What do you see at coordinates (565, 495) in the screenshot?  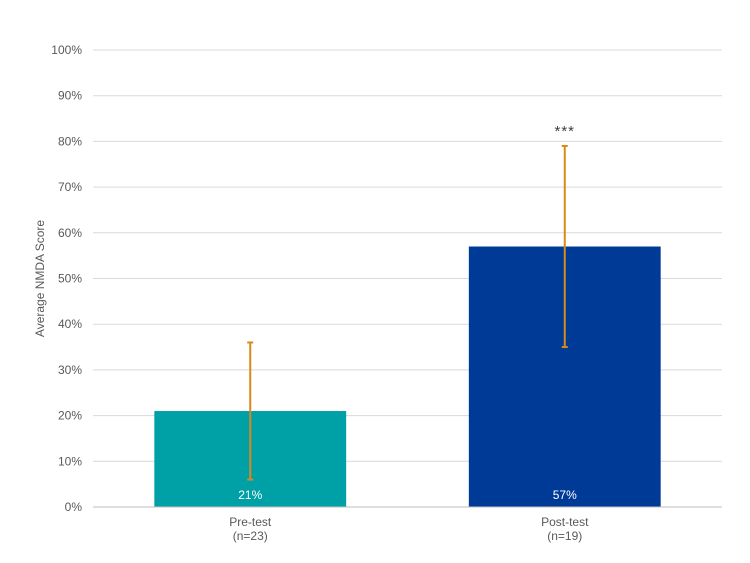 I see `bar-data-label: 57%` at bounding box center [565, 495].